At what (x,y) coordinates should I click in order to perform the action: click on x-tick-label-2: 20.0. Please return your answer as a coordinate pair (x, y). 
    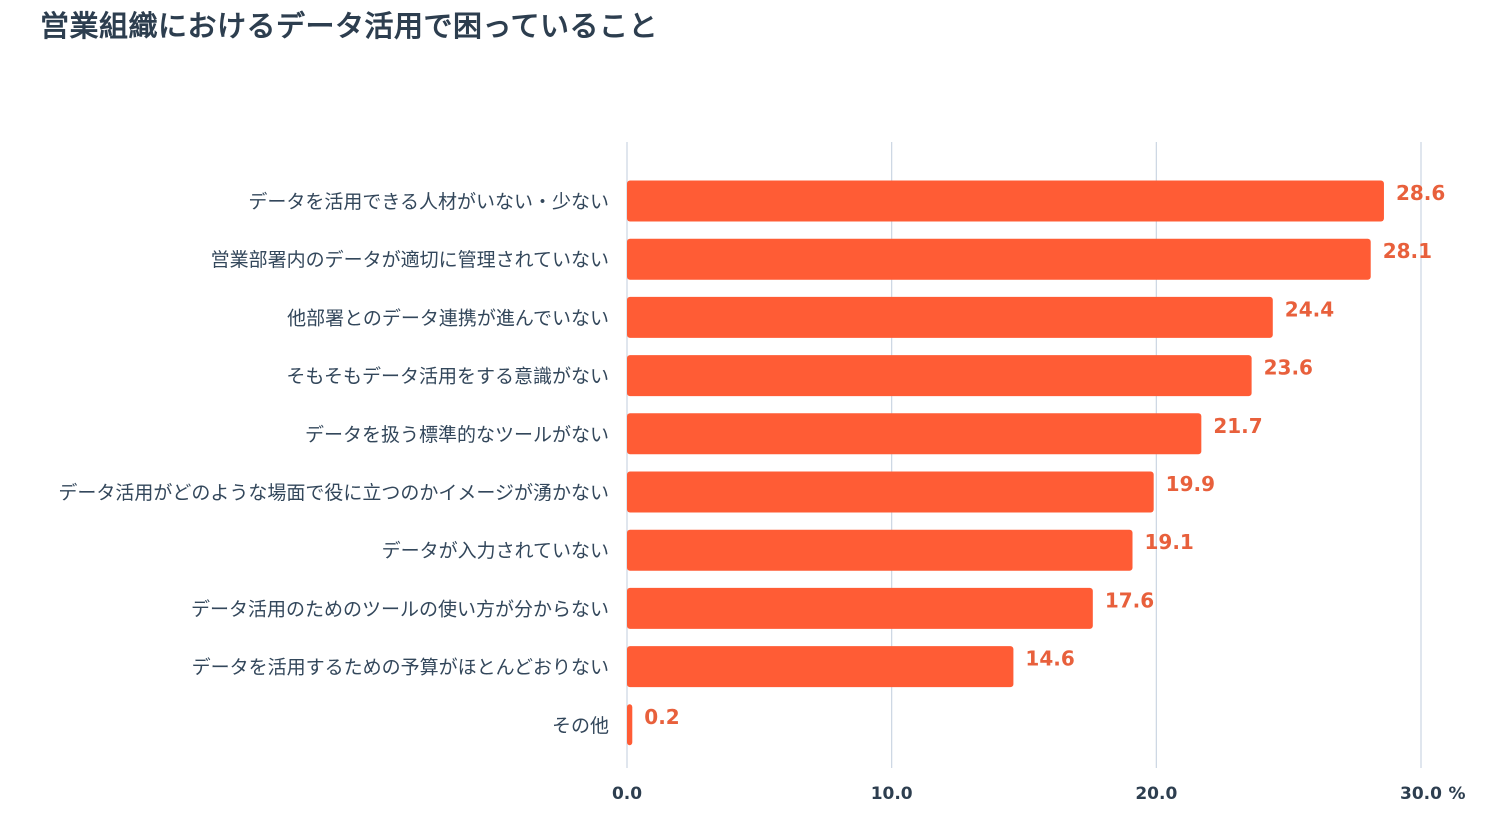
    Looking at the image, I should click on (1156, 794).